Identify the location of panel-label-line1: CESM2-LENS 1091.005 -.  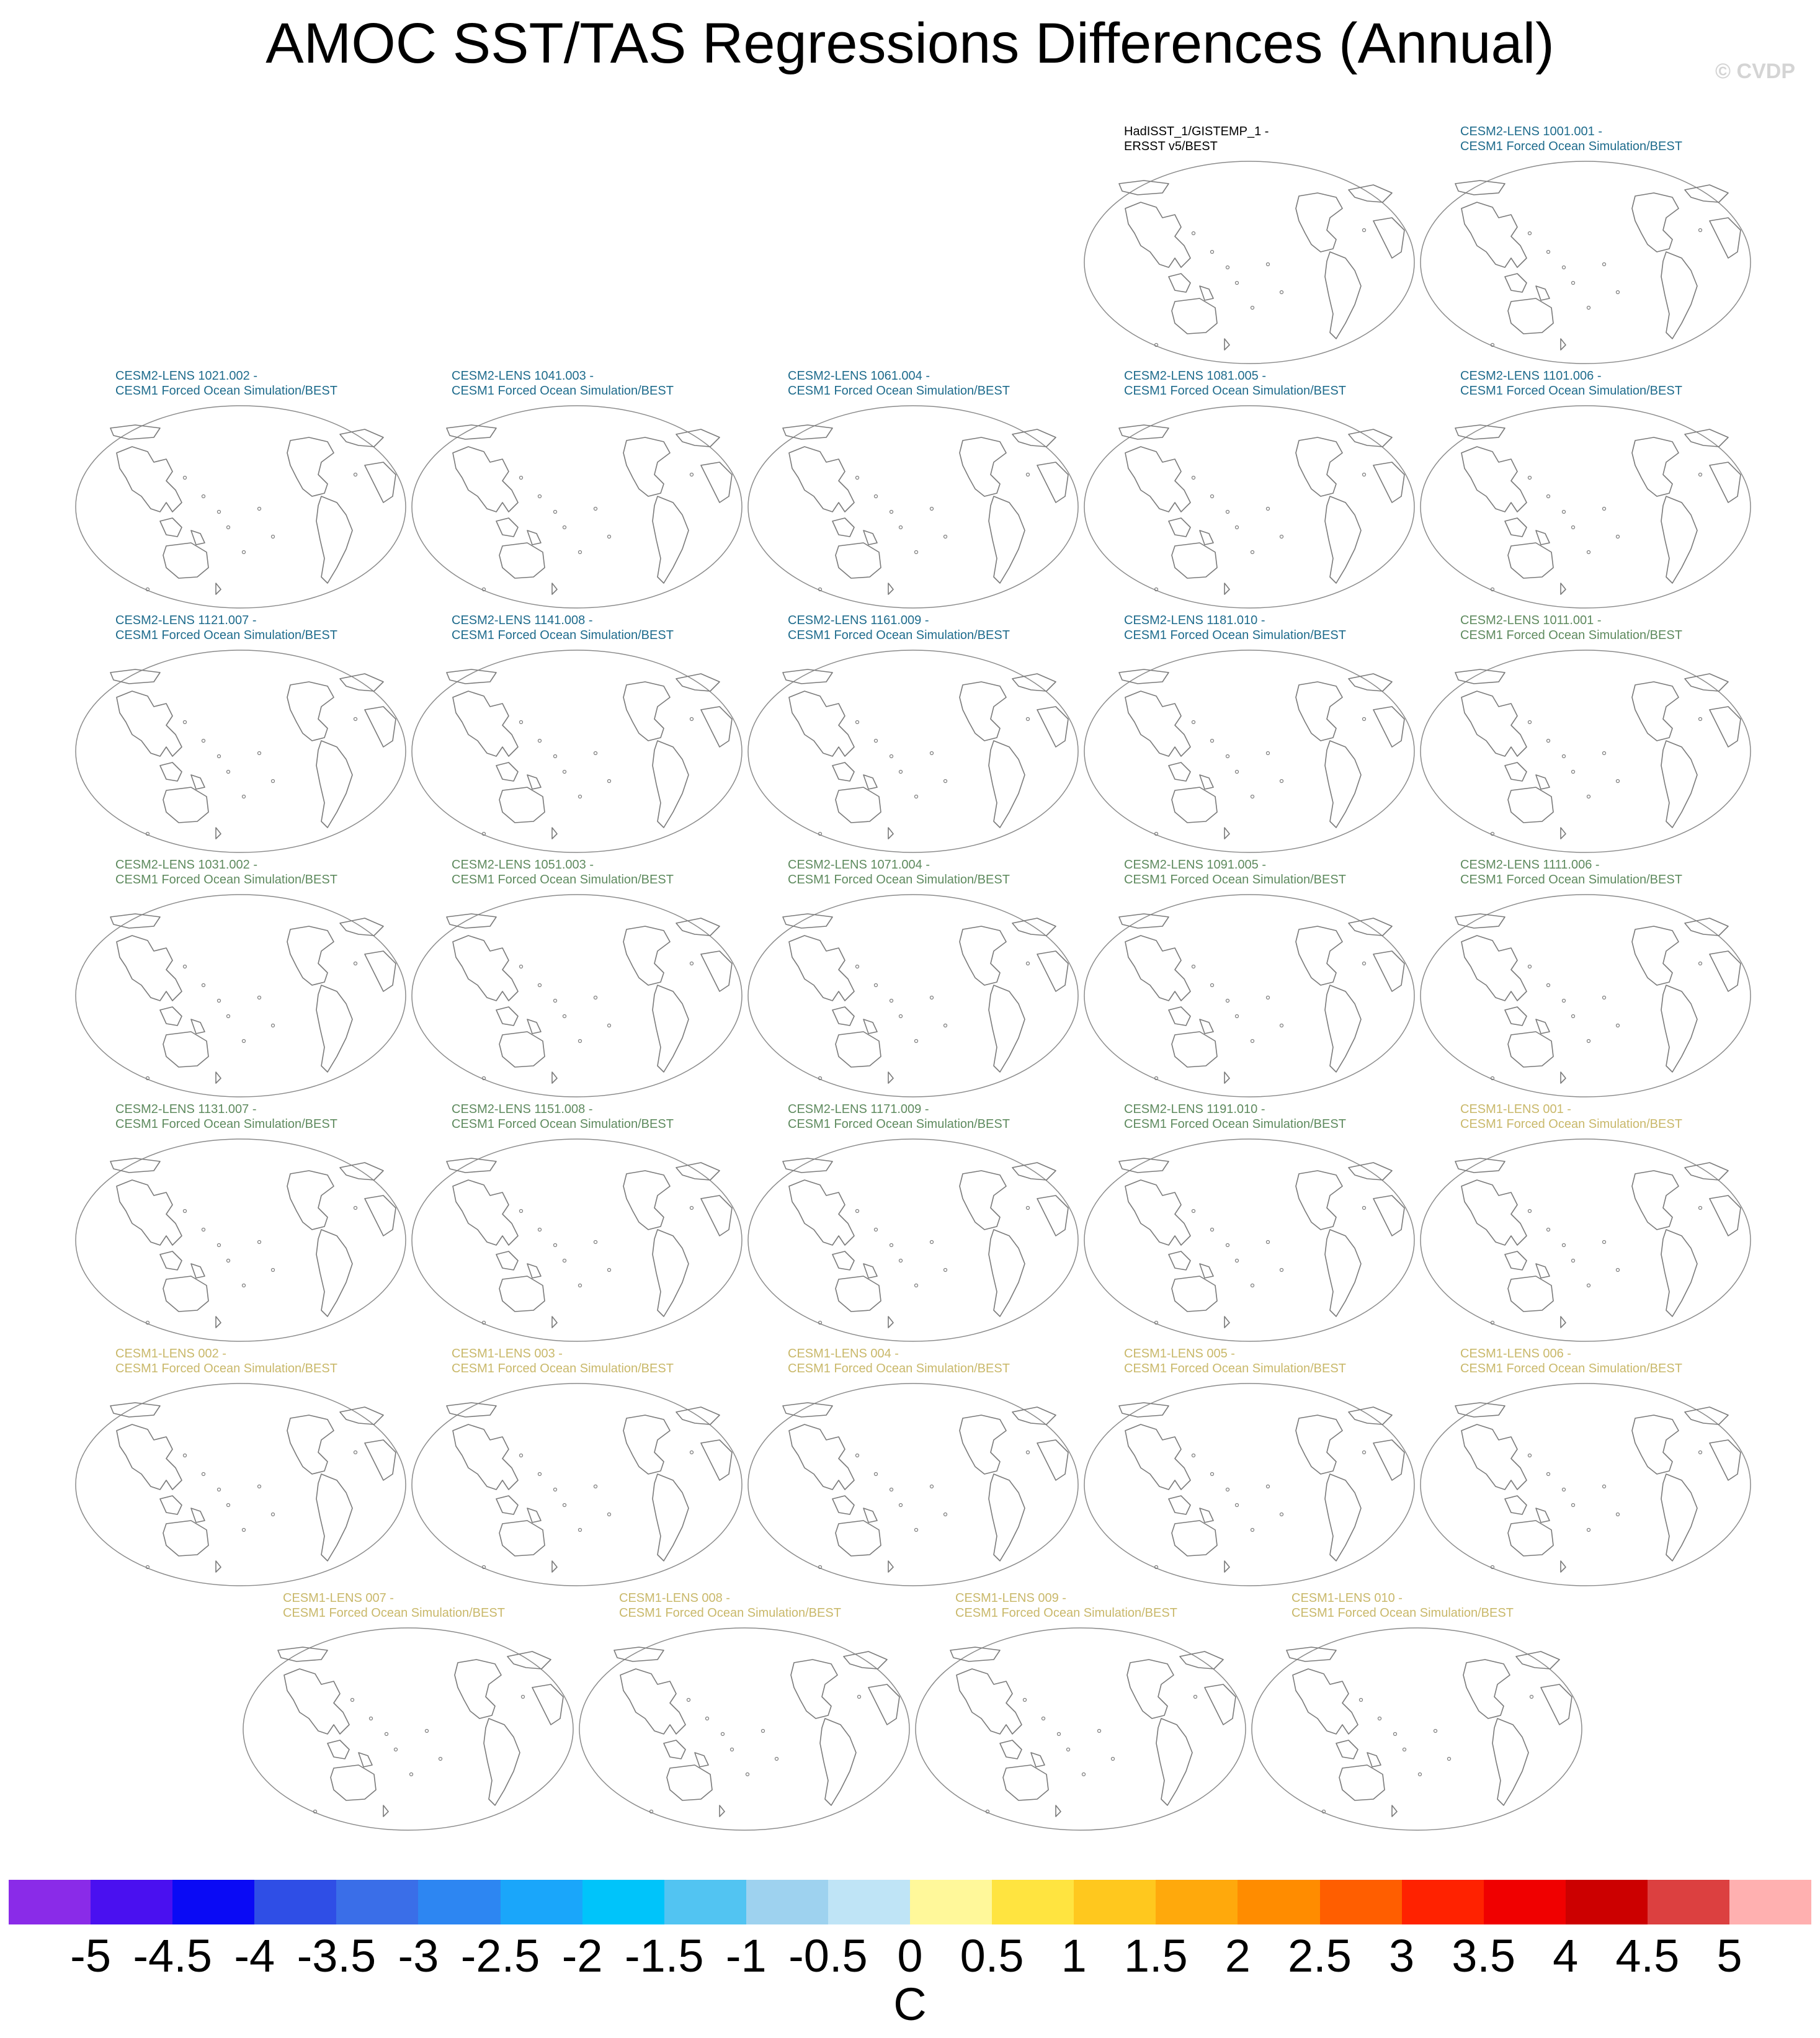
(1195, 865).